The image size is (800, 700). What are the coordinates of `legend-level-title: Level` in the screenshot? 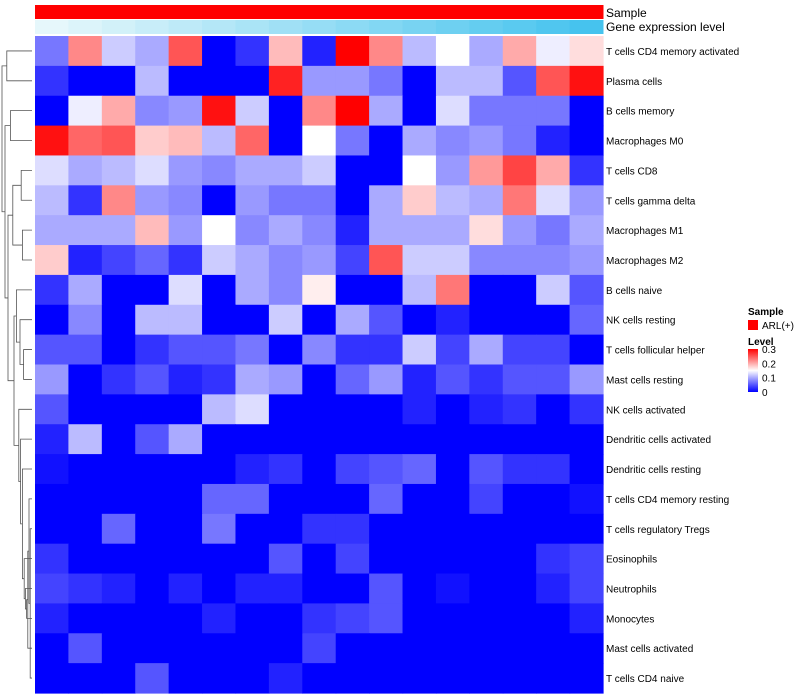 It's located at (761, 342).